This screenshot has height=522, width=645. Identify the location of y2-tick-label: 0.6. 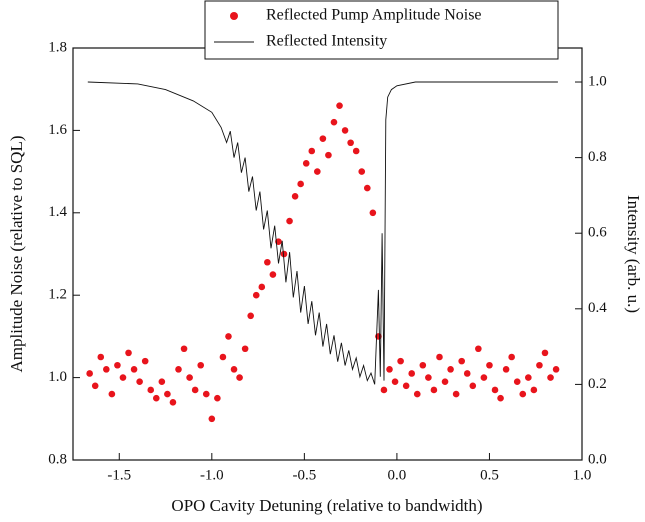
(597, 233).